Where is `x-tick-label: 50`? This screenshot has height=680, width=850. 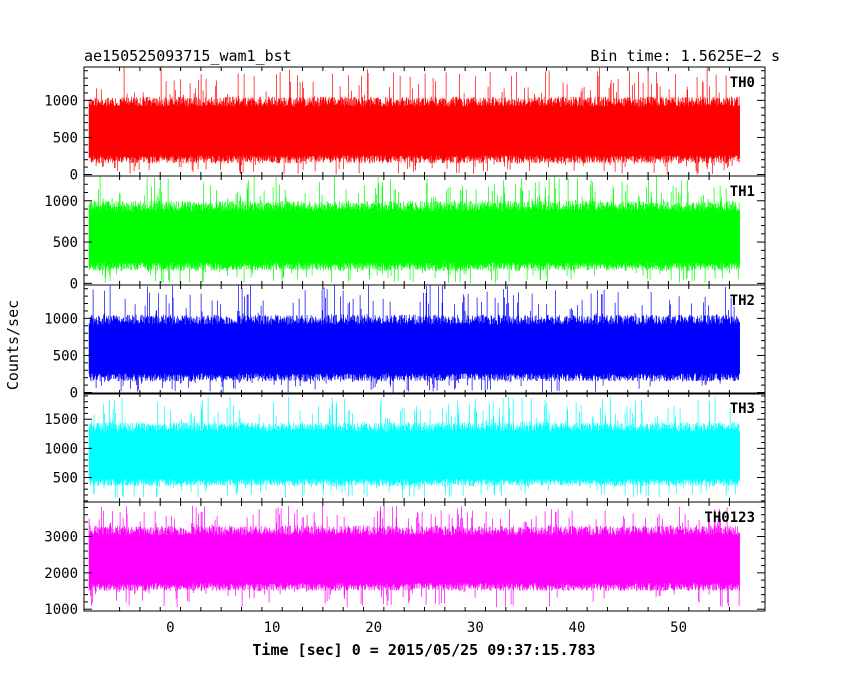 x-tick-label: 50 is located at coordinates (678, 628).